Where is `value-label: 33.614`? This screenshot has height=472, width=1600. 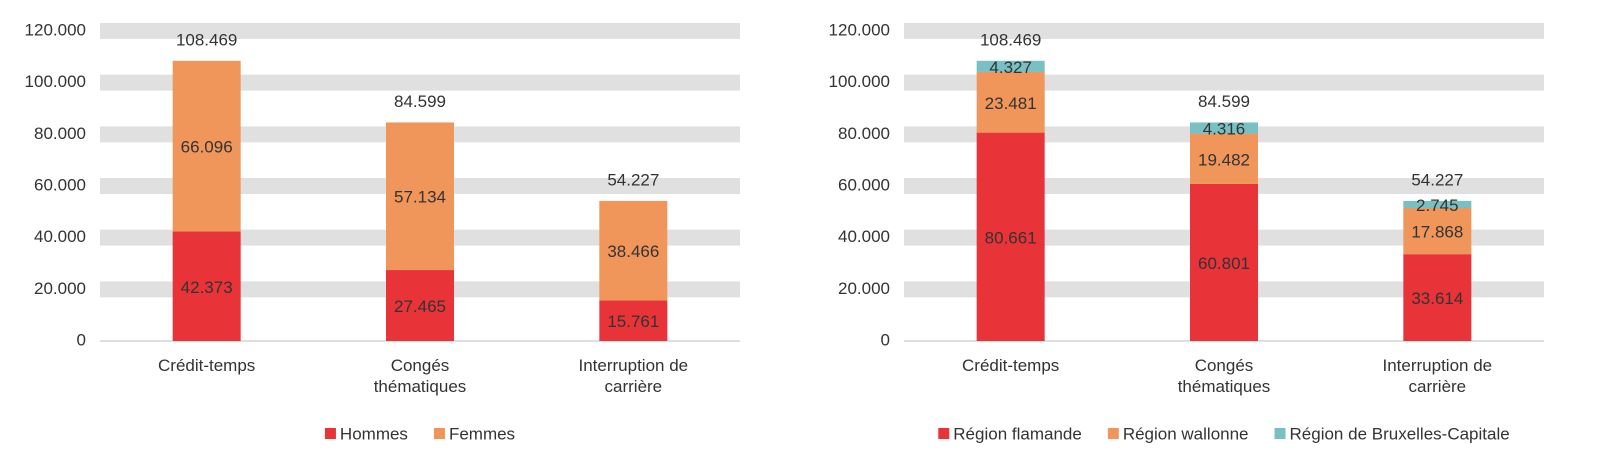
value-label: 33.614 is located at coordinates (1437, 298).